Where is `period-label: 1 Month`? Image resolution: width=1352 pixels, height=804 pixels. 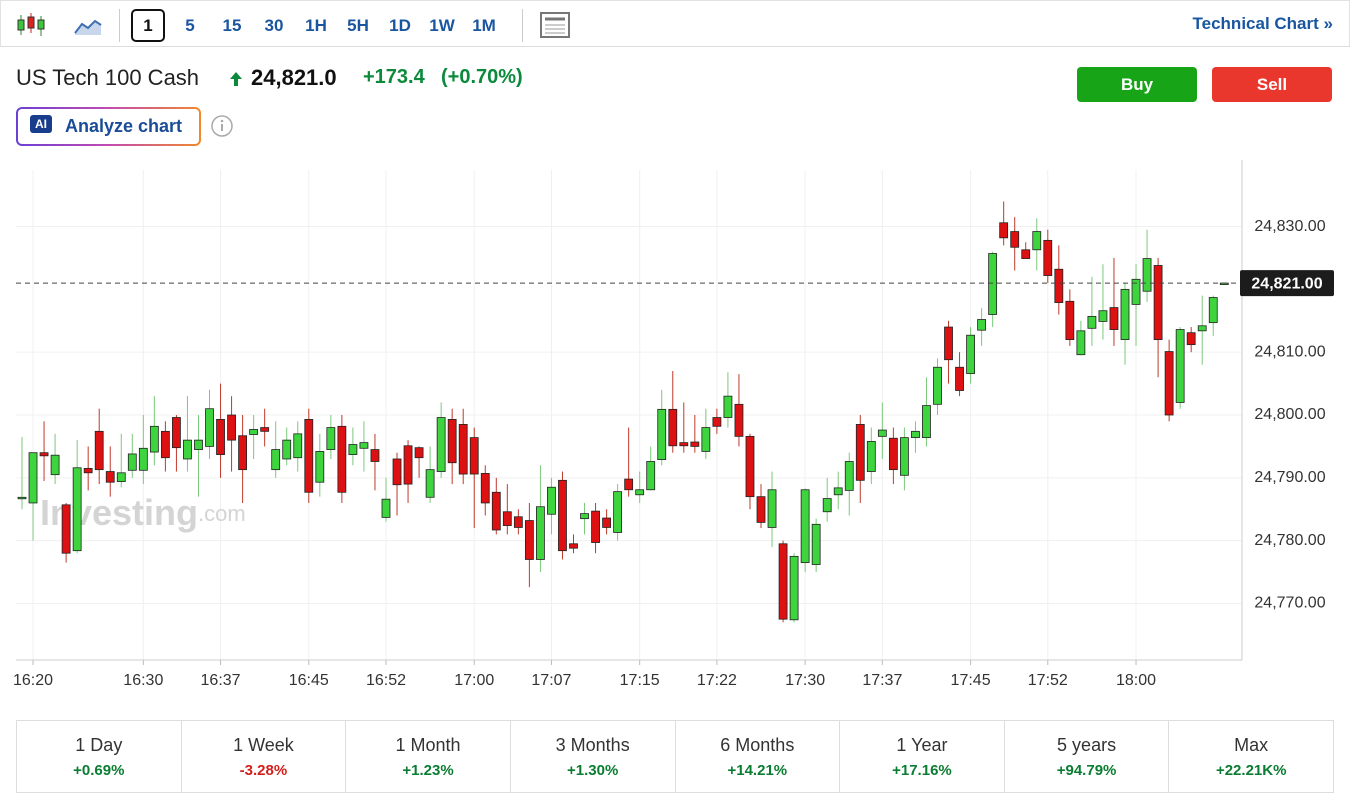 period-label: 1 Month is located at coordinates (428, 745).